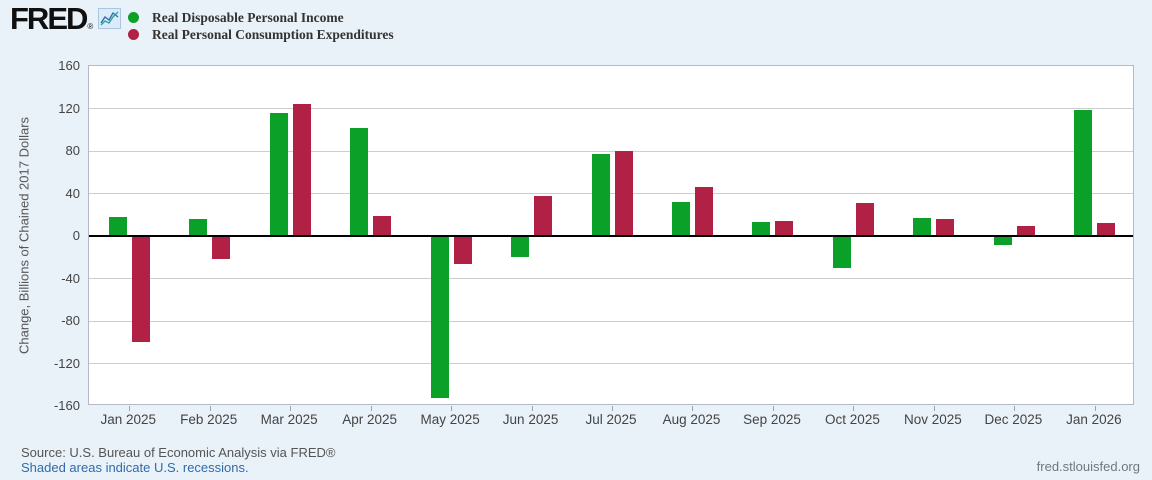 Image resolution: width=1152 pixels, height=480 pixels. I want to click on y-tick-label: -120, so click(66, 363).